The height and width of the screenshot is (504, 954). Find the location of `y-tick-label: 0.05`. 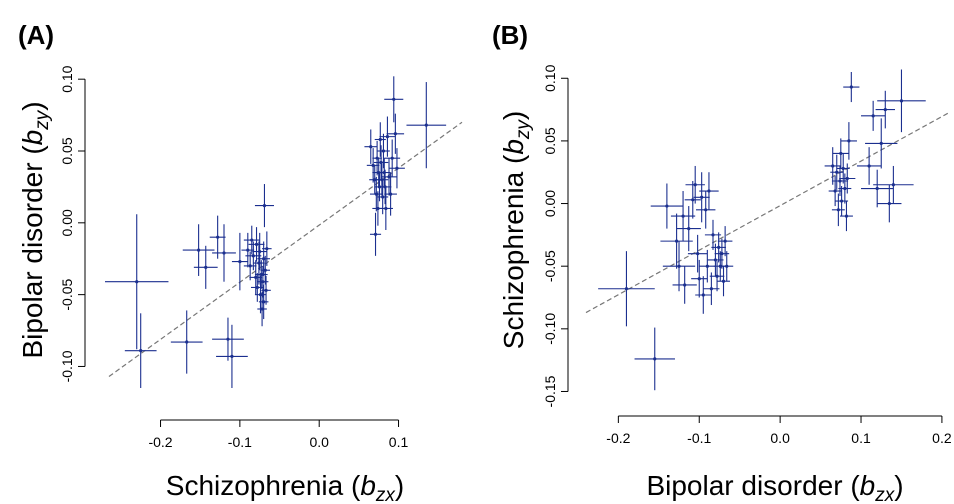

y-tick-label: 0.05 is located at coordinates (67, 150).